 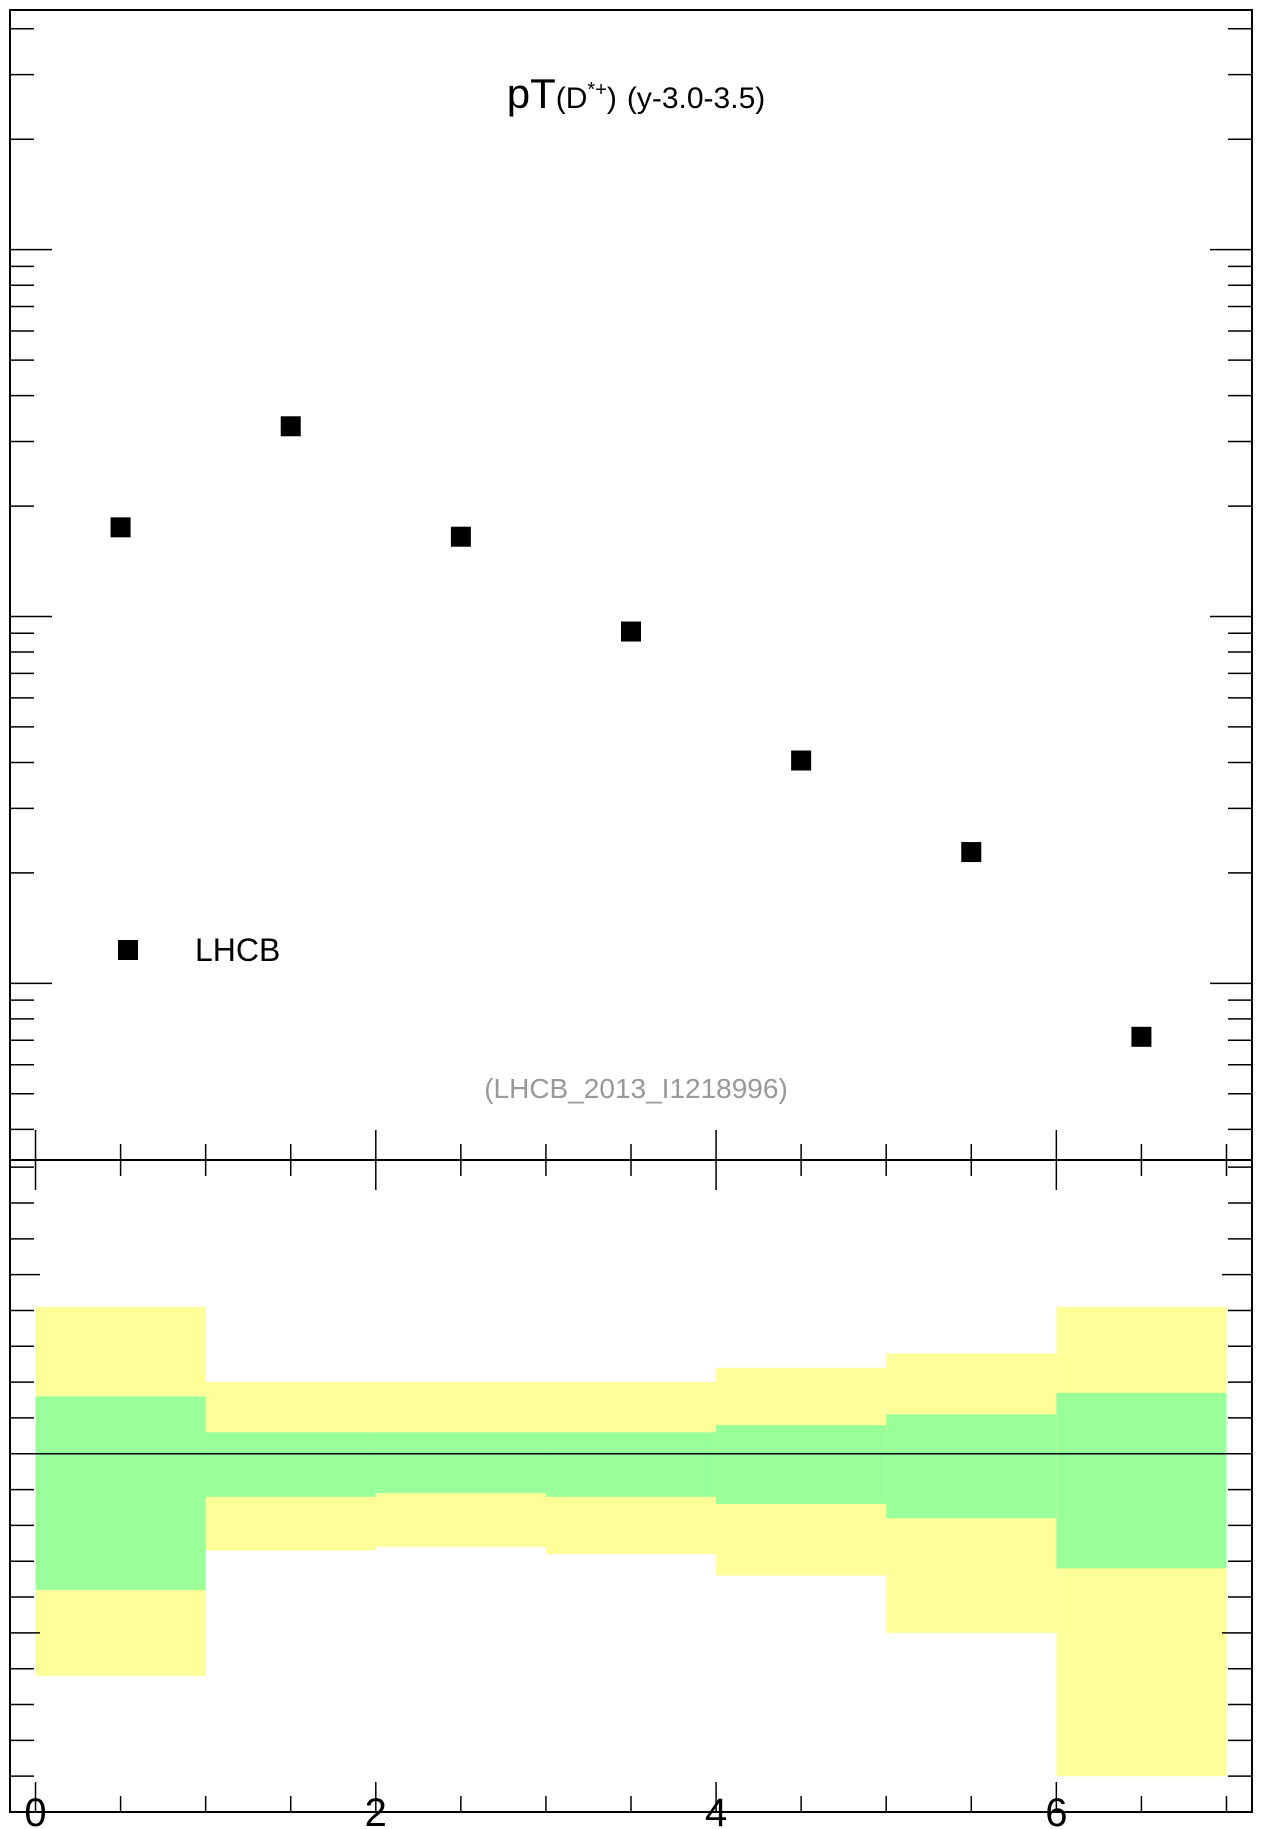 What do you see at coordinates (696, 98) in the screenshot?
I see `title-rapidity: (y-3.0-3.5)` at bounding box center [696, 98].